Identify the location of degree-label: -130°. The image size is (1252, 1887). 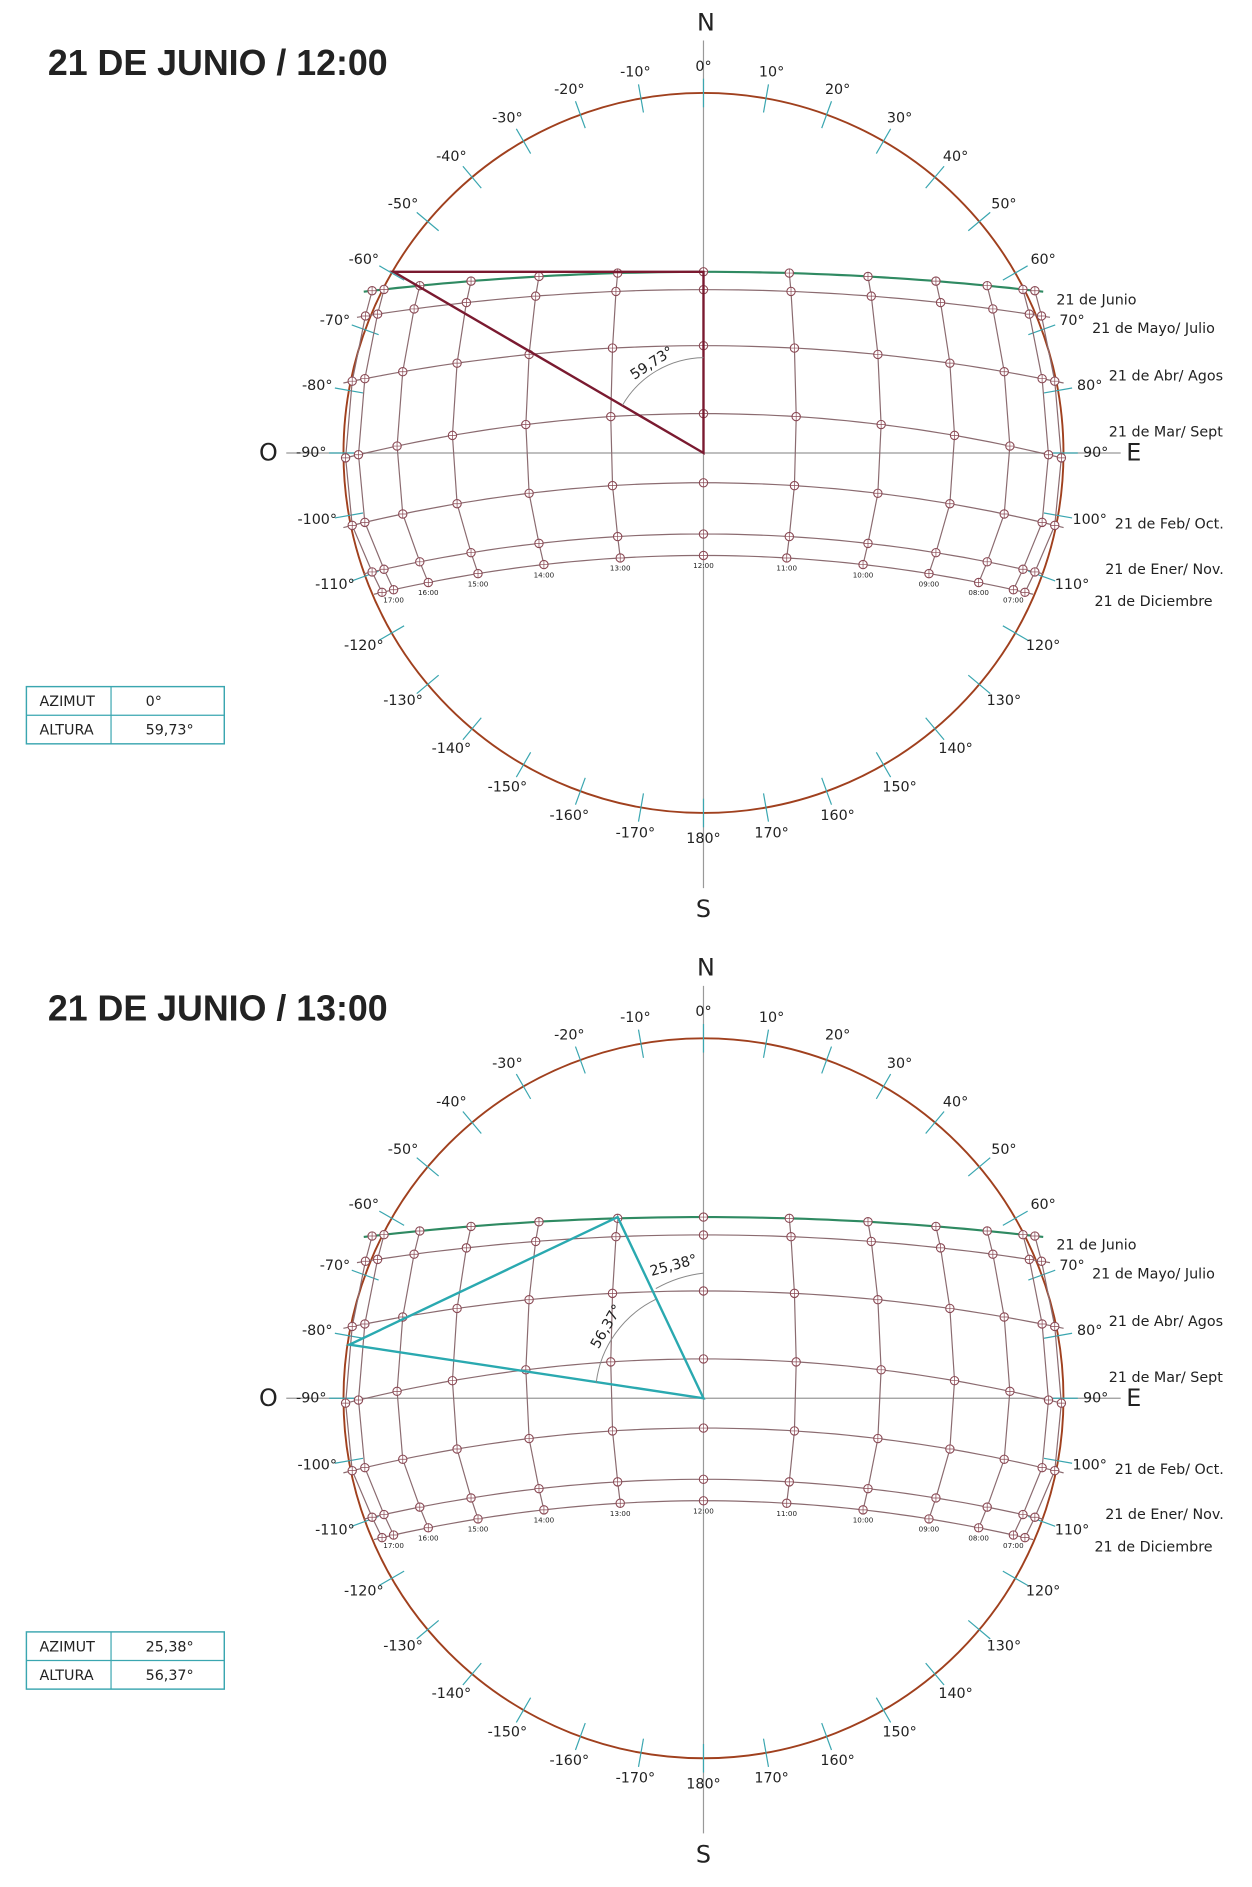
(403, 701).